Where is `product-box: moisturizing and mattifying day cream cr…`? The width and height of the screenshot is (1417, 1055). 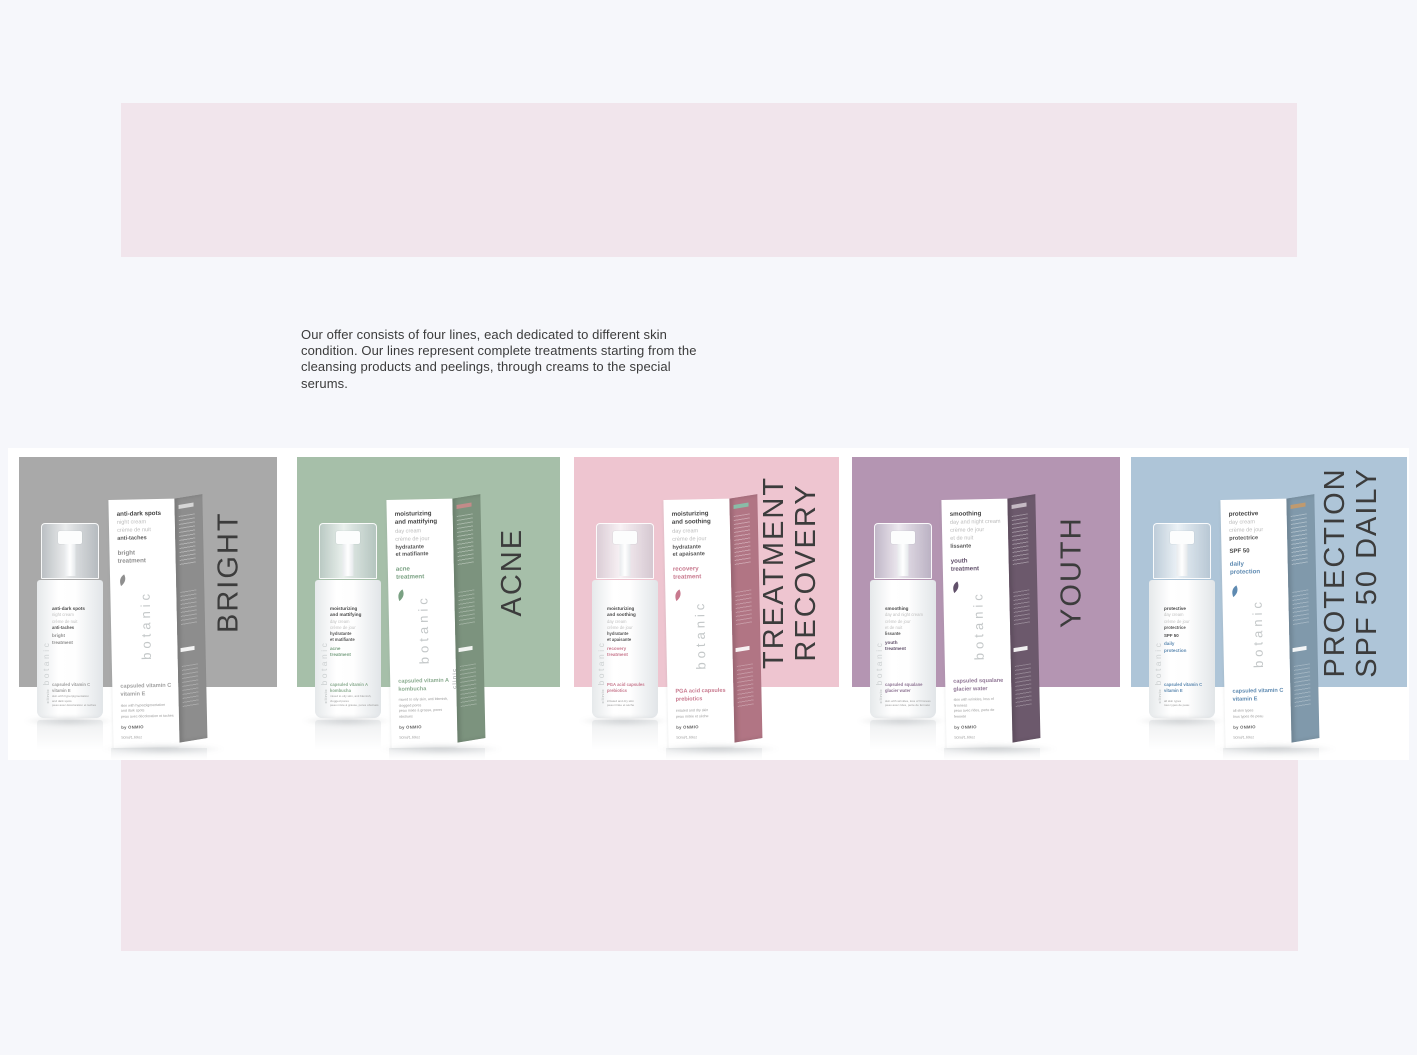 product-box: moisturizing and mattifying day cream cr… is located at coordinates (436, 621).